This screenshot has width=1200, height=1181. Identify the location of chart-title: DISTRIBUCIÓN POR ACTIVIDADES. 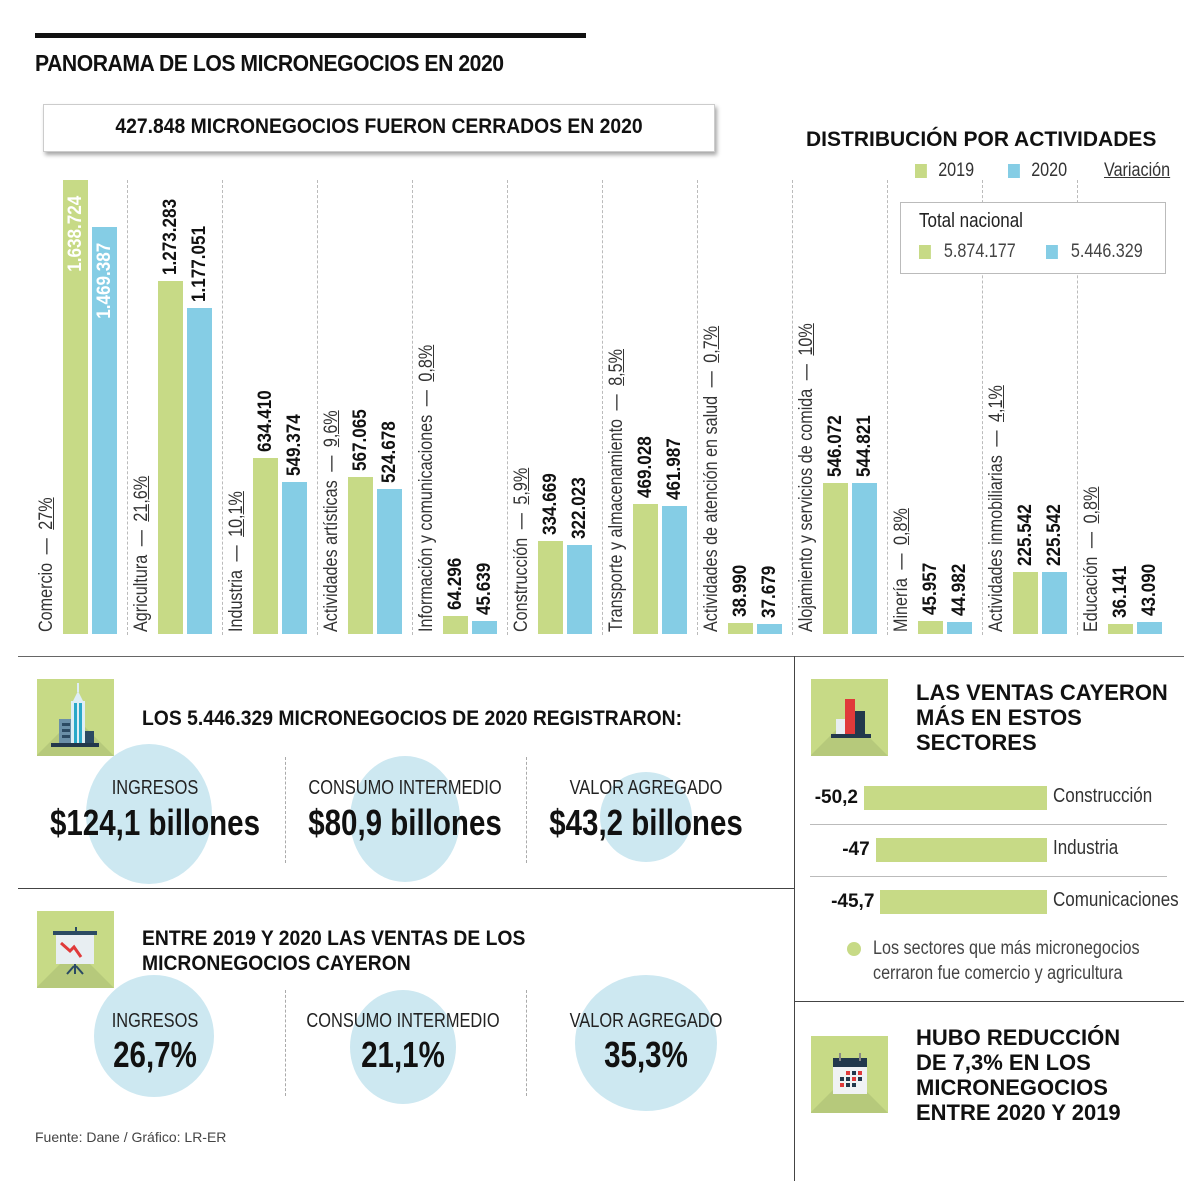
(981, 139).